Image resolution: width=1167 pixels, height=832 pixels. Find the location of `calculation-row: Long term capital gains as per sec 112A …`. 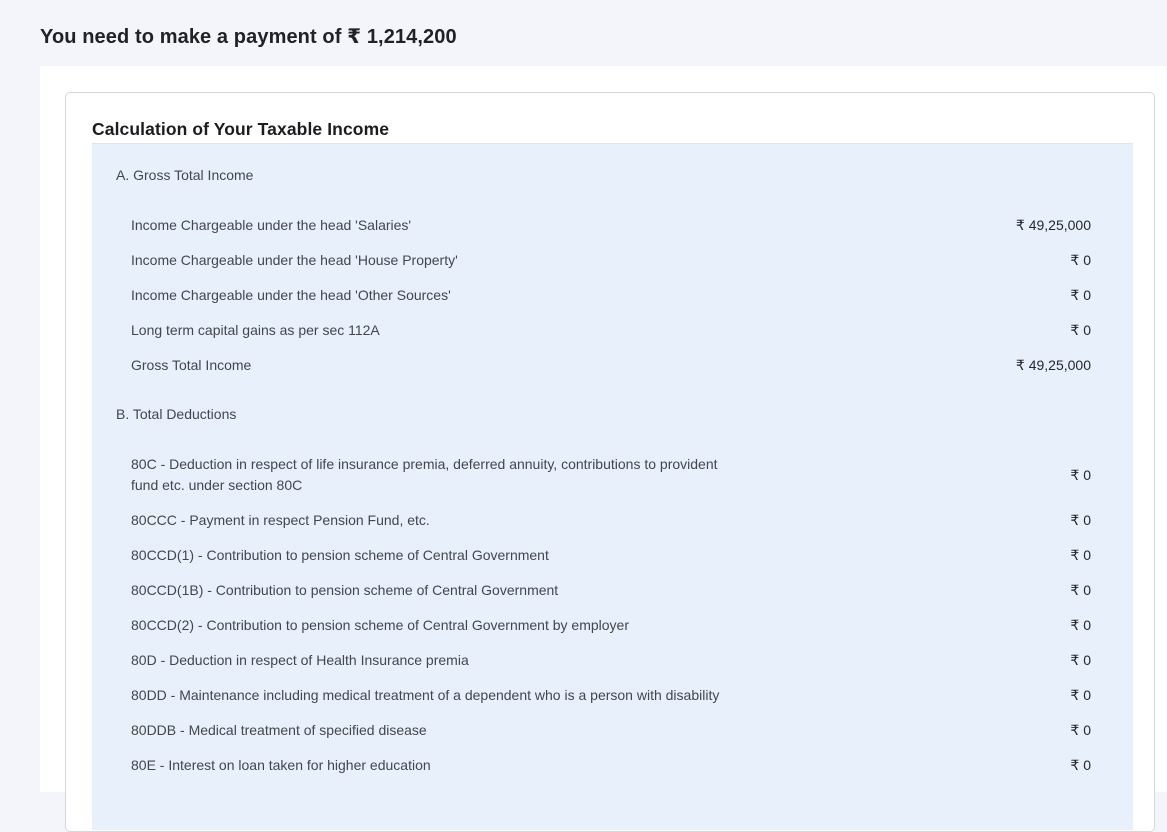

calculation-row: Long term capital gains as per sec 112A … is located at coordinates (611, 330).